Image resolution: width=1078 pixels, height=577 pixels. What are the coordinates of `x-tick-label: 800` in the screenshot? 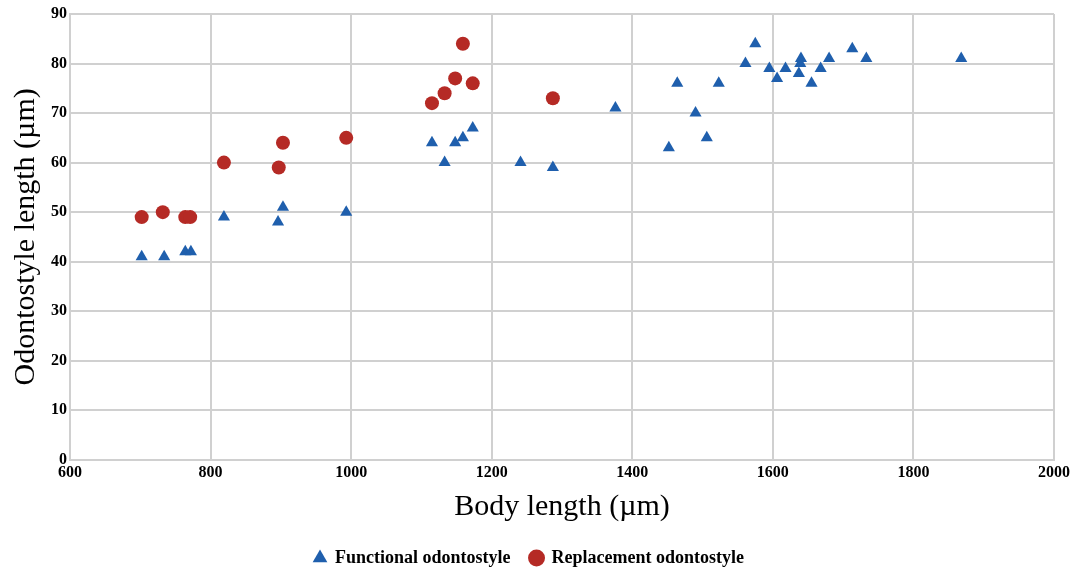 It's located at (210, 471).